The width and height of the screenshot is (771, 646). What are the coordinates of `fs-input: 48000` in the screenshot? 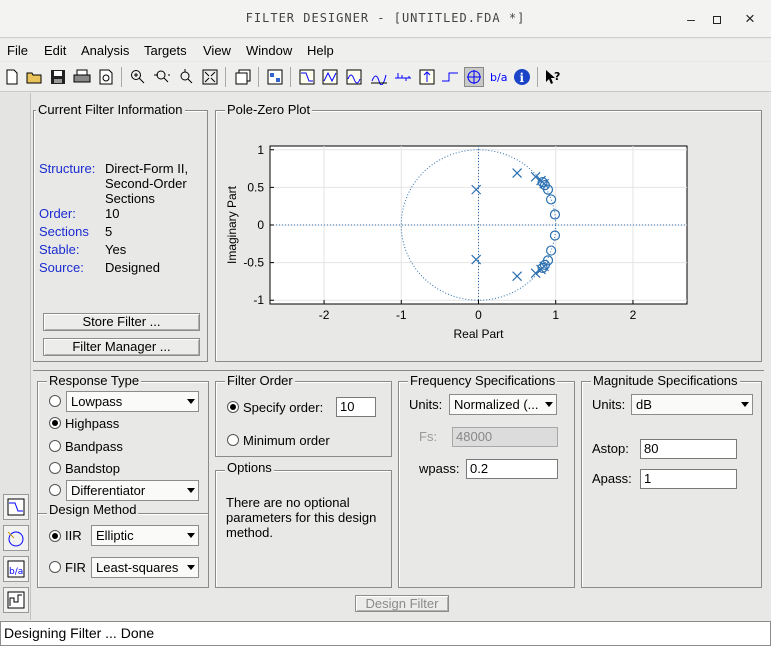 It's located at (505, 437).